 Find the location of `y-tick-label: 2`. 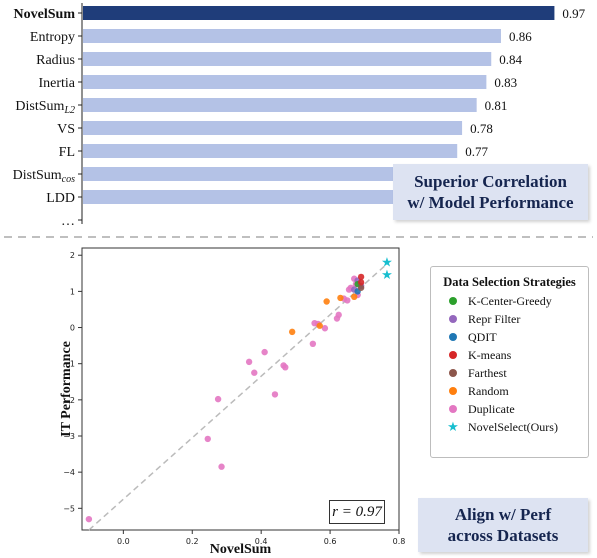

y-tick-label: 2 is located at coordinates (72, 255).